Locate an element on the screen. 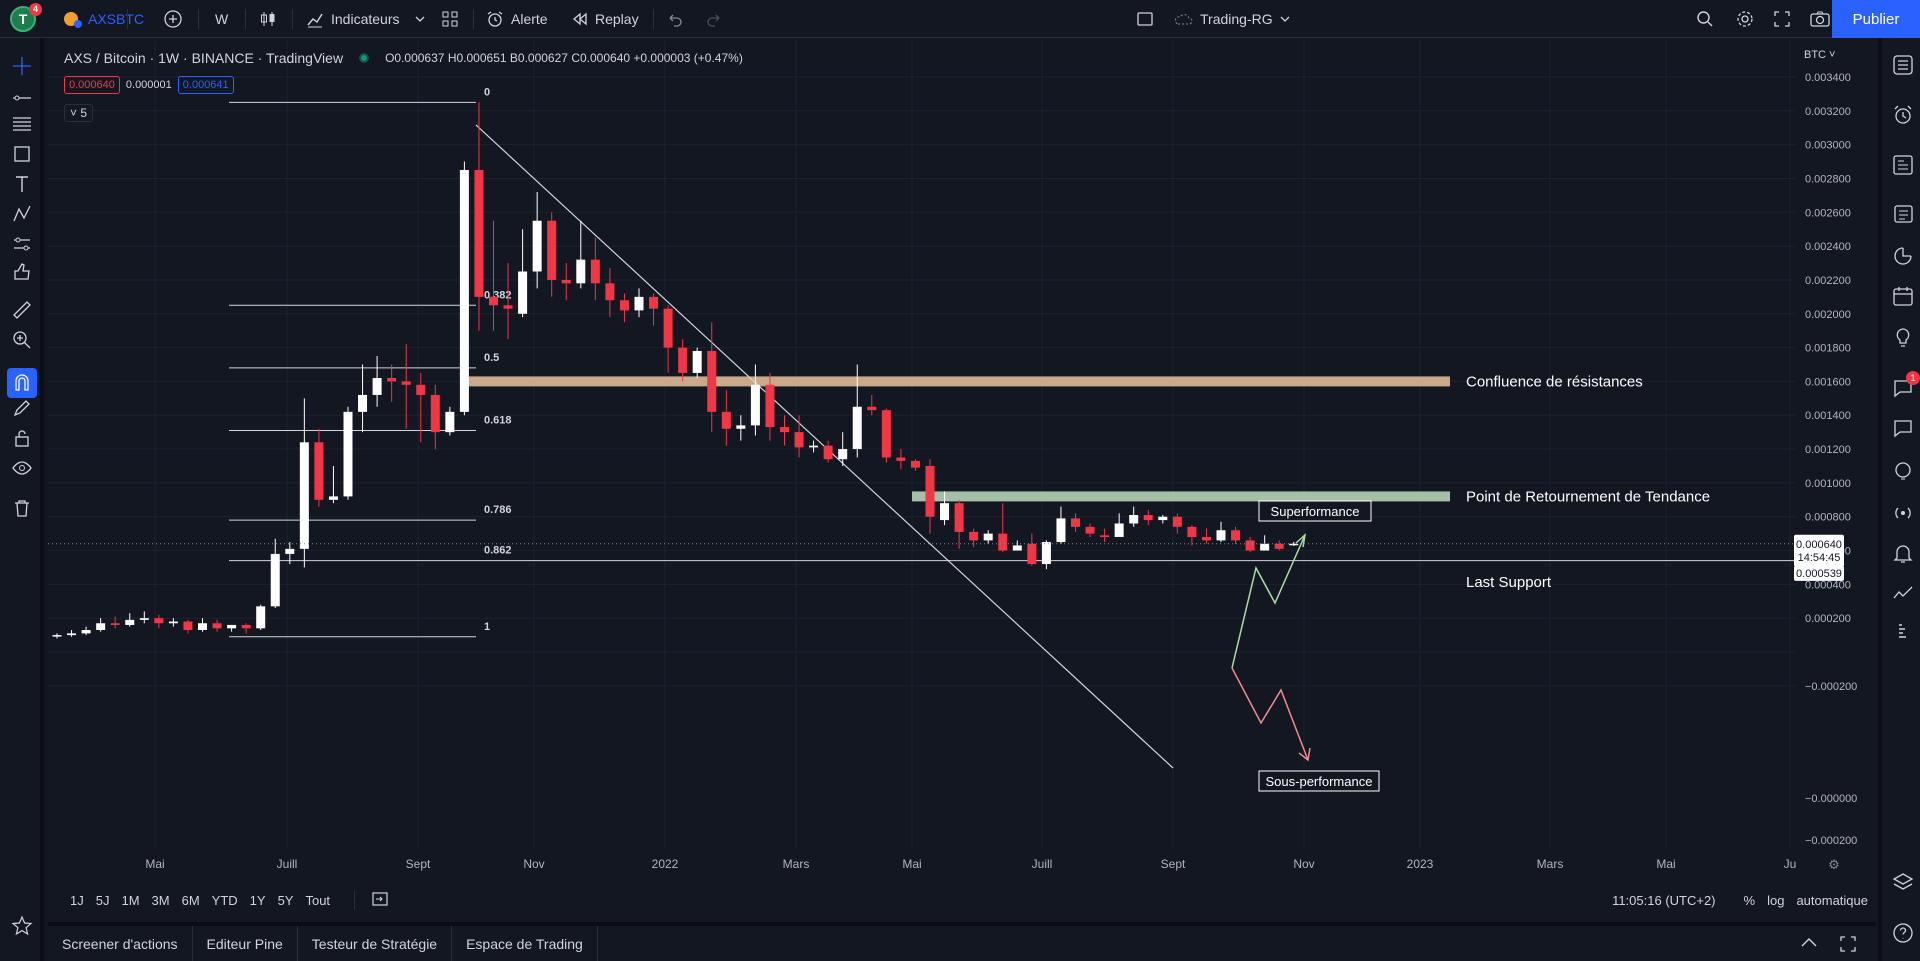 This screenshot has height=961, width=1920. crosshair-tool is located at coordinates (22, 66).